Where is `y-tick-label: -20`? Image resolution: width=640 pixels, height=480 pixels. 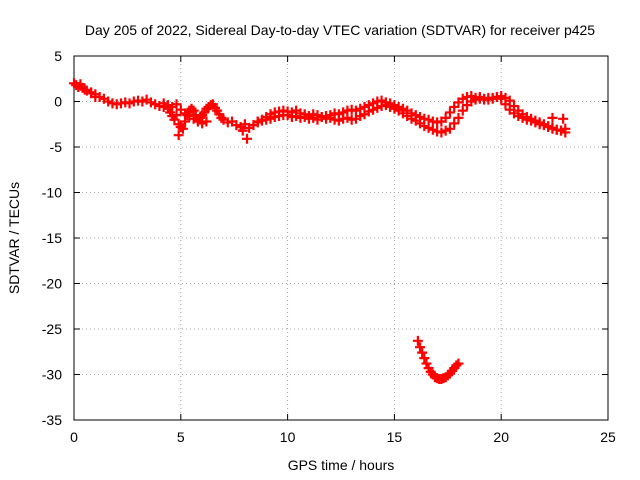
y-tick-label: -20 is located at coordinates (52, 284).